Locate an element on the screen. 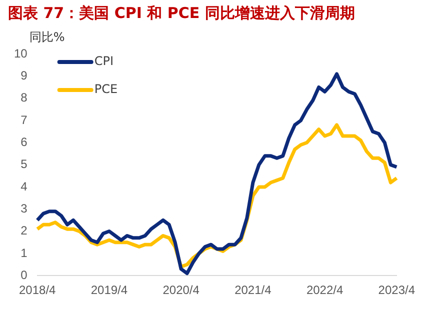 The image size is (423, 327). x-tick-label: 2023/4 is located at coordinates (397, 290).